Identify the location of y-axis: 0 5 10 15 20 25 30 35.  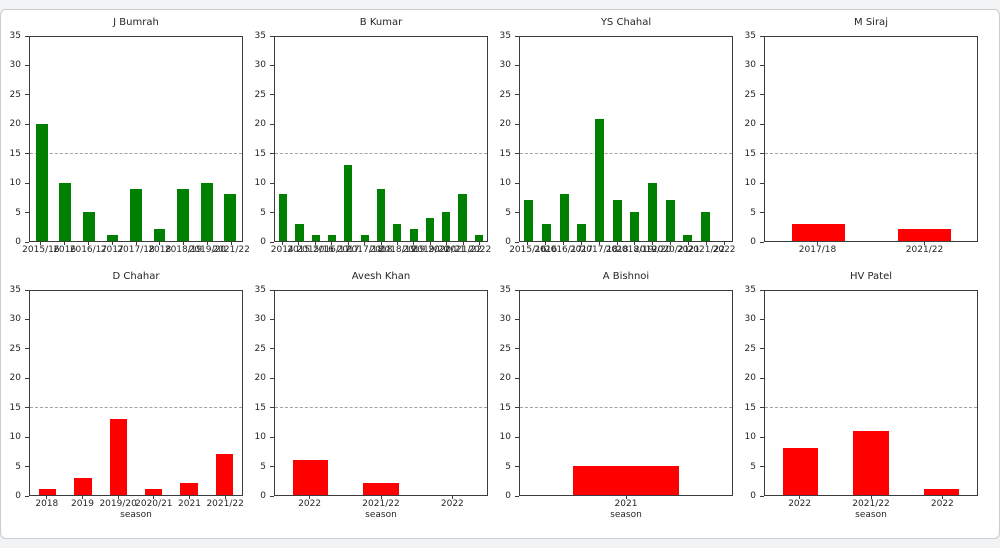
(505, 393).